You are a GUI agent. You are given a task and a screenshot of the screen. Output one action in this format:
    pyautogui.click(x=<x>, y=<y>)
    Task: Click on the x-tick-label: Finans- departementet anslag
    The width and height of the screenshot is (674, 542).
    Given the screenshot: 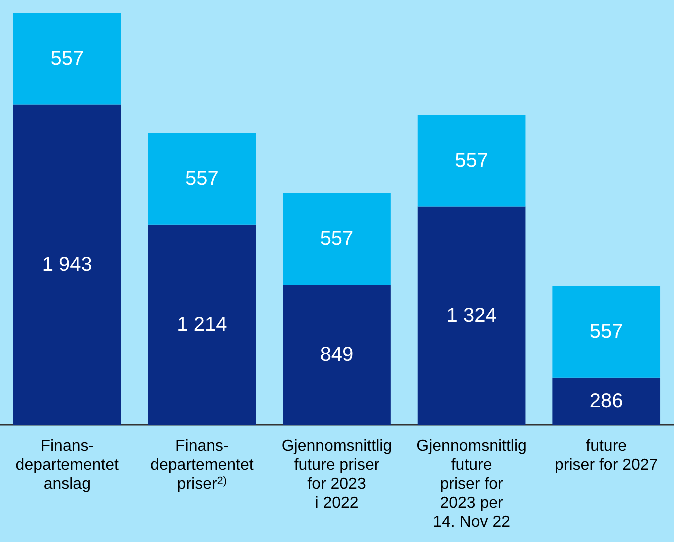 What is the action you would take?
    pyautogui.click(x=68, y=465)
    